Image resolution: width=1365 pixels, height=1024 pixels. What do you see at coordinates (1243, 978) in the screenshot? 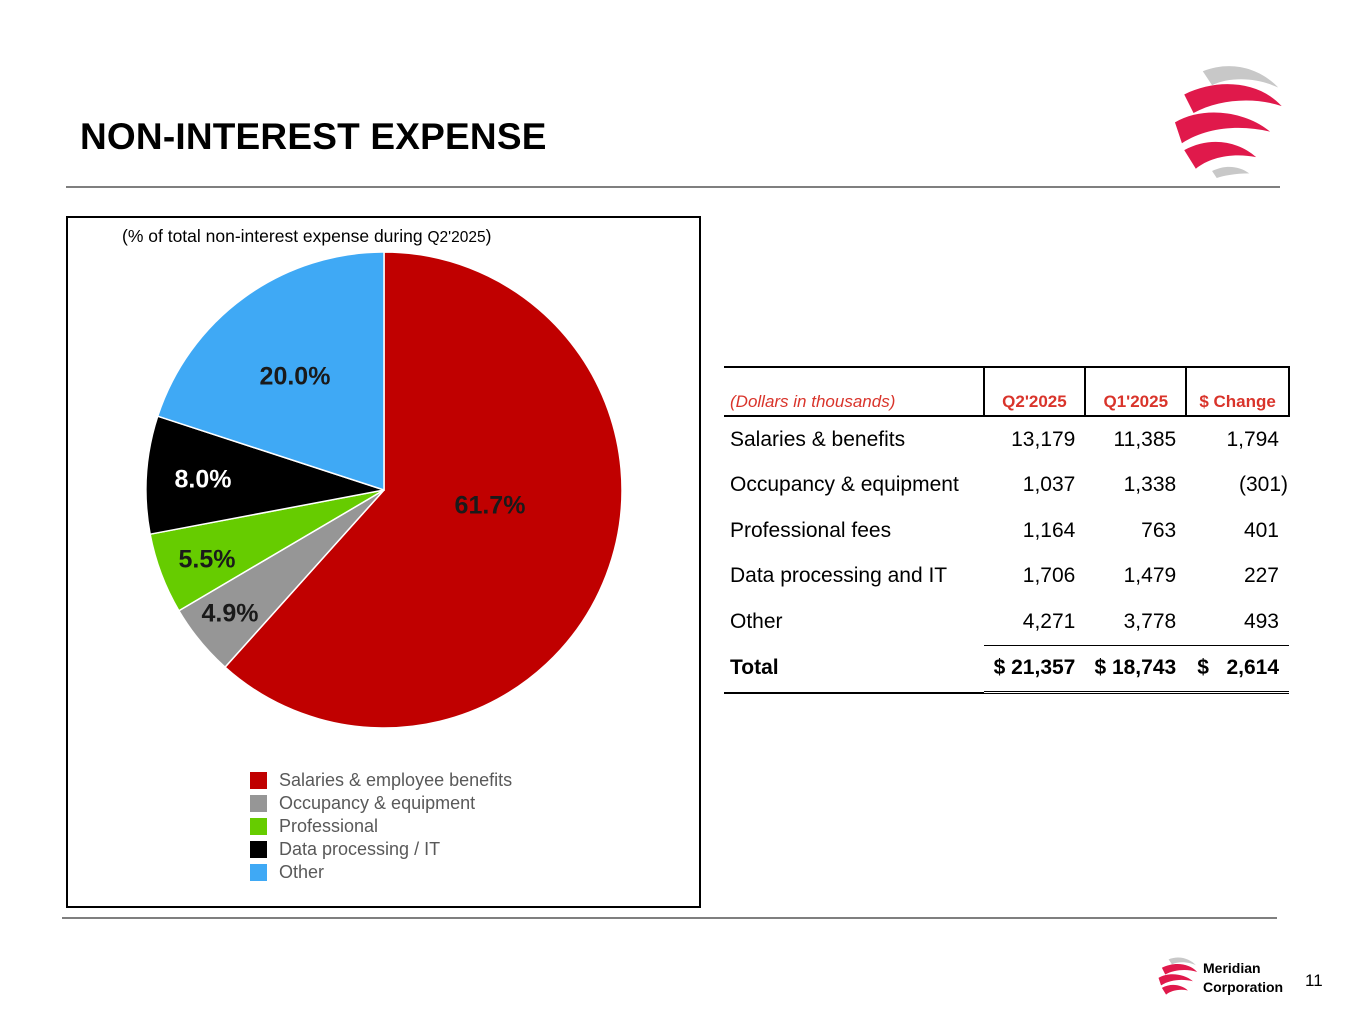
I see `footer-company-name: Meridian Corporation` at bounding box center [1243, 978].